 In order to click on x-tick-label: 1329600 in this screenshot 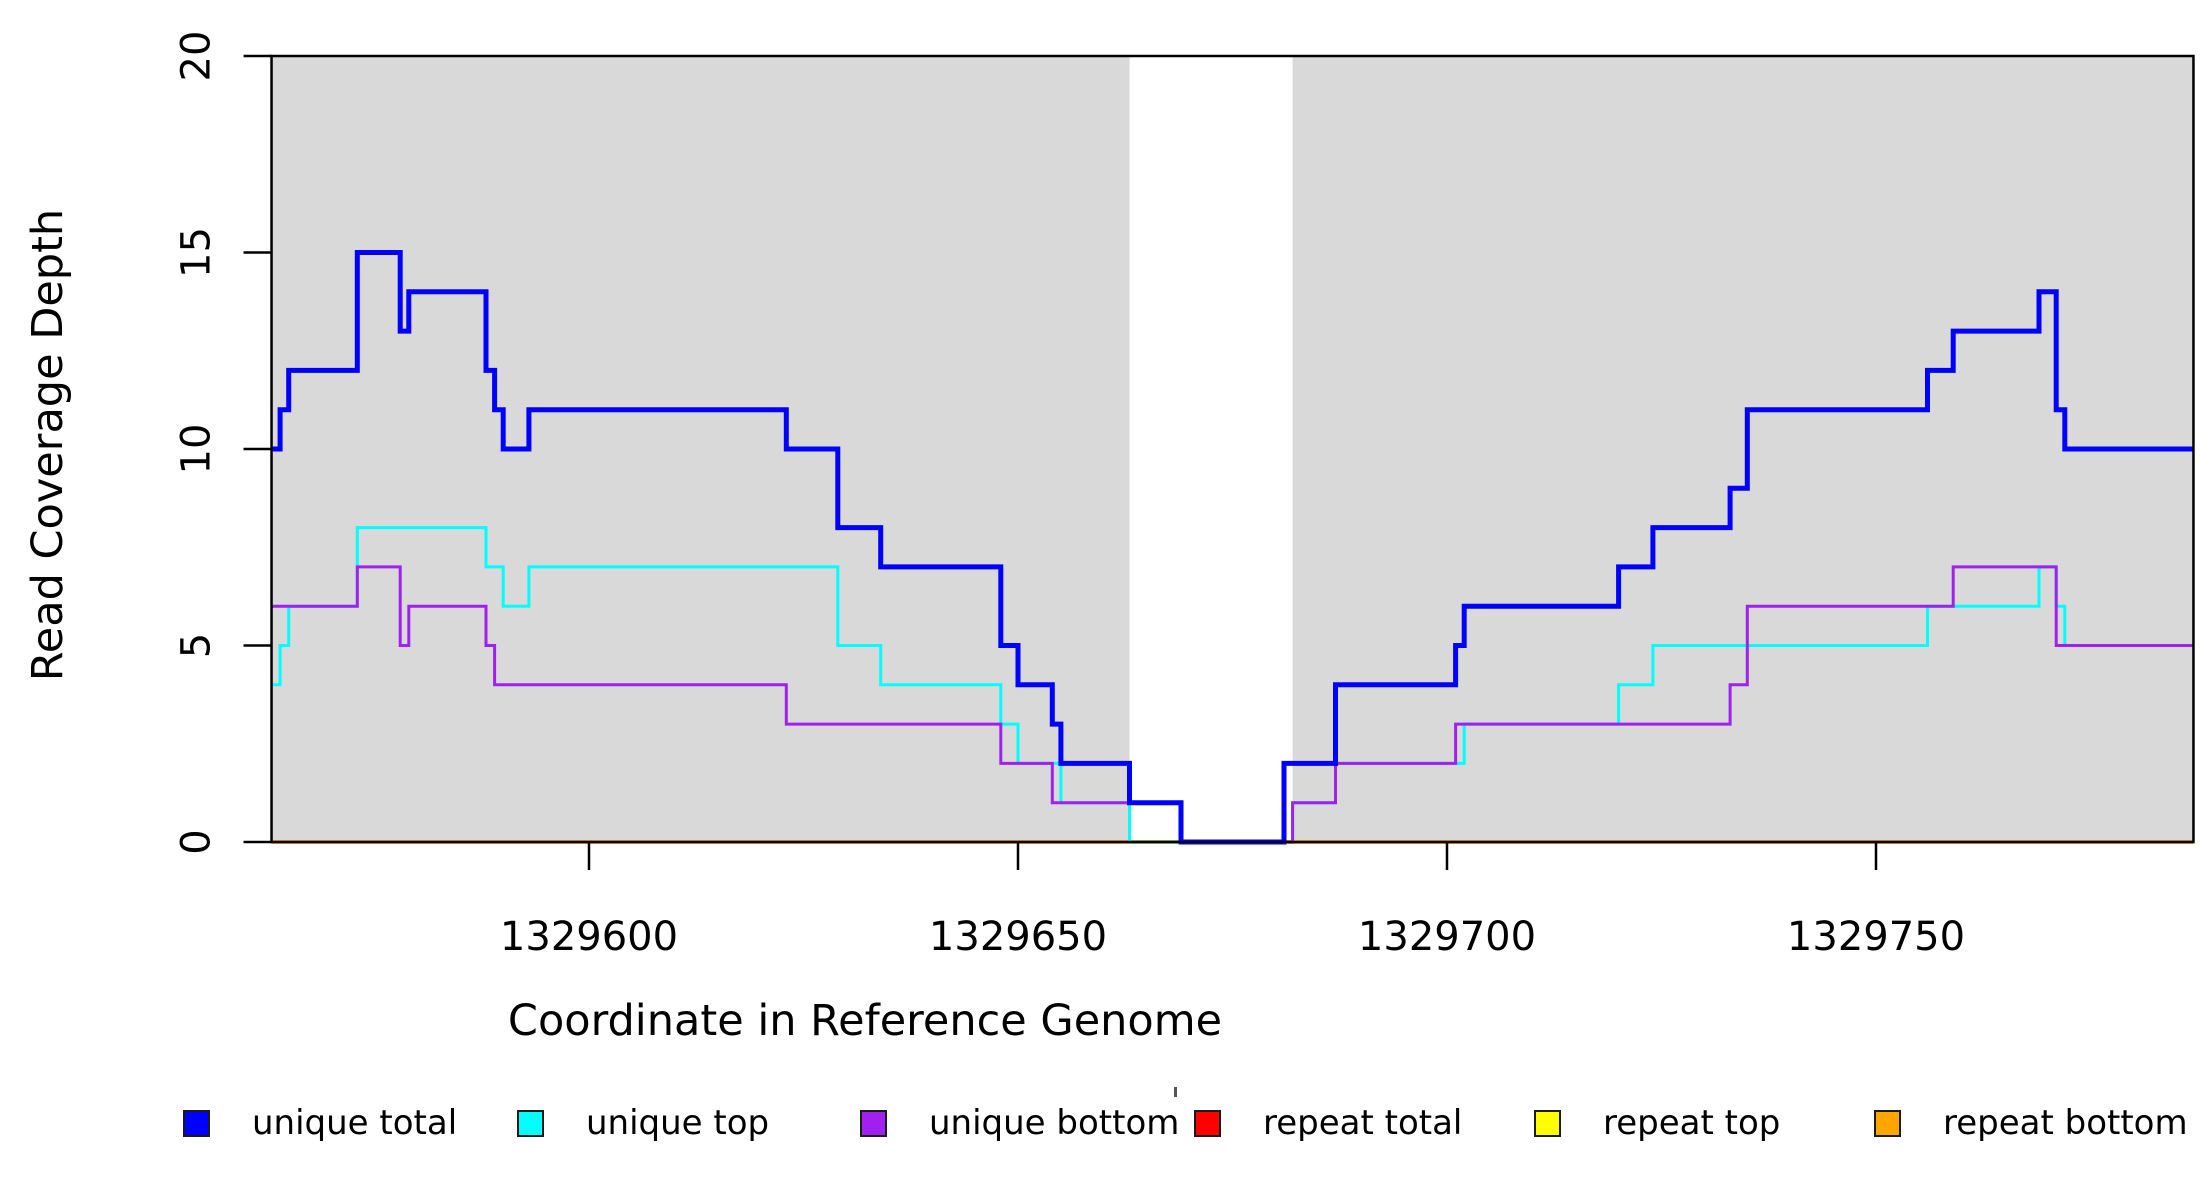, I will do `click(589, 937)`.